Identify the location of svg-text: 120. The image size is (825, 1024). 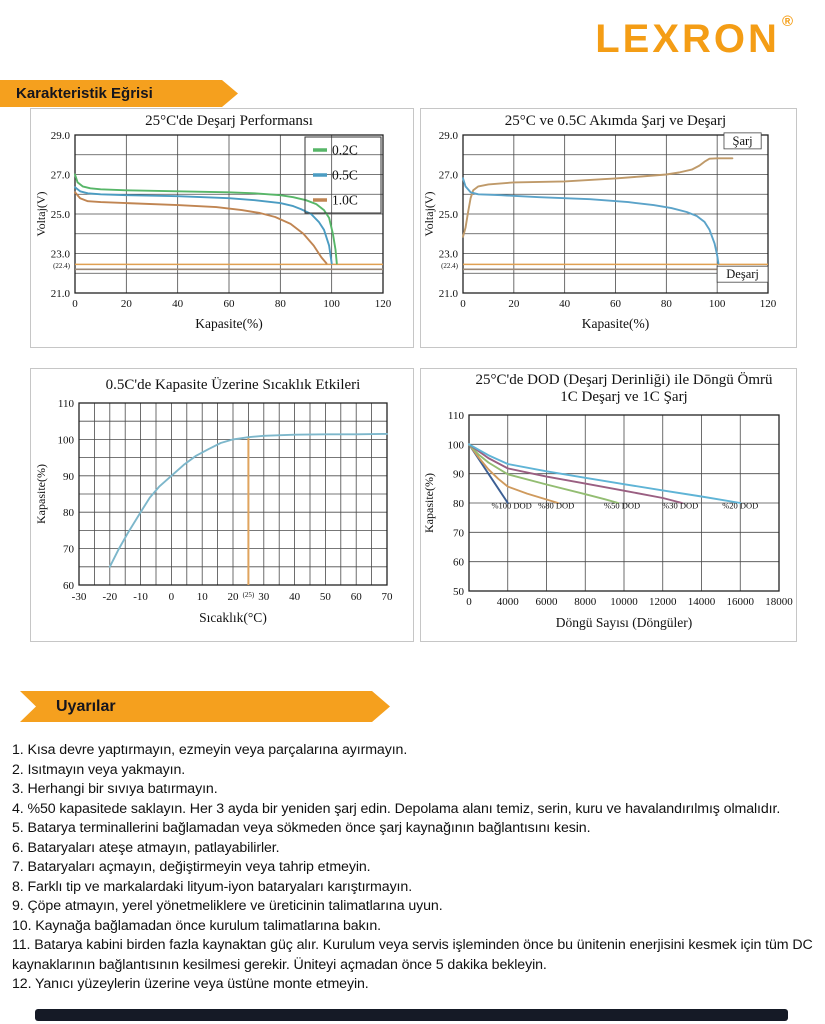
(768, 304).